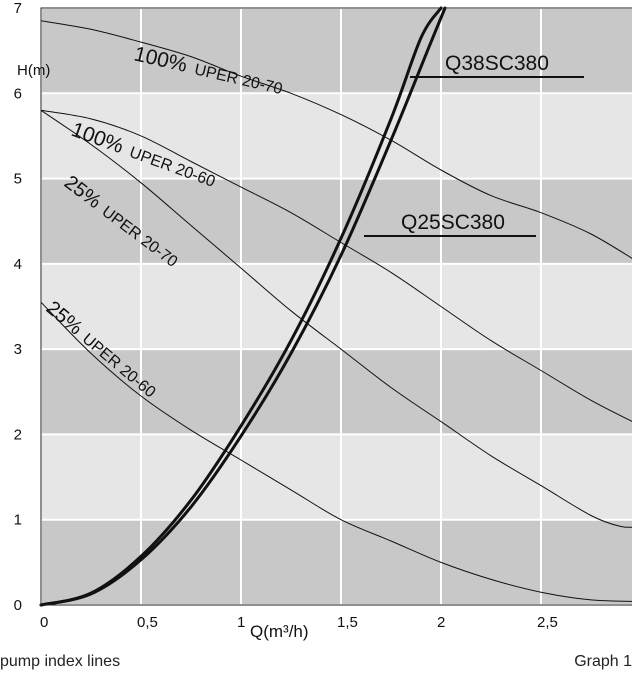 The image size is (632, 679). Describe the element at coordinates (18, 605) in the screenshot. I see `y-tick-label: 0` at that location.